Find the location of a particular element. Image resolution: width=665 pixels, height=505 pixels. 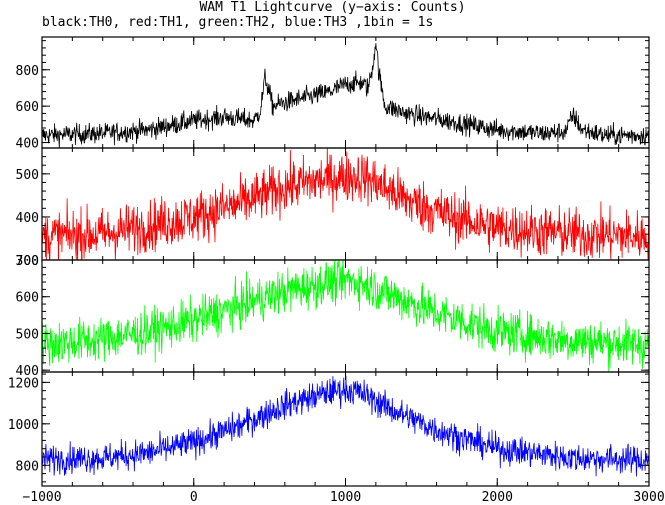

x-tick-label: −1000 is located at coordinates (41, 497).